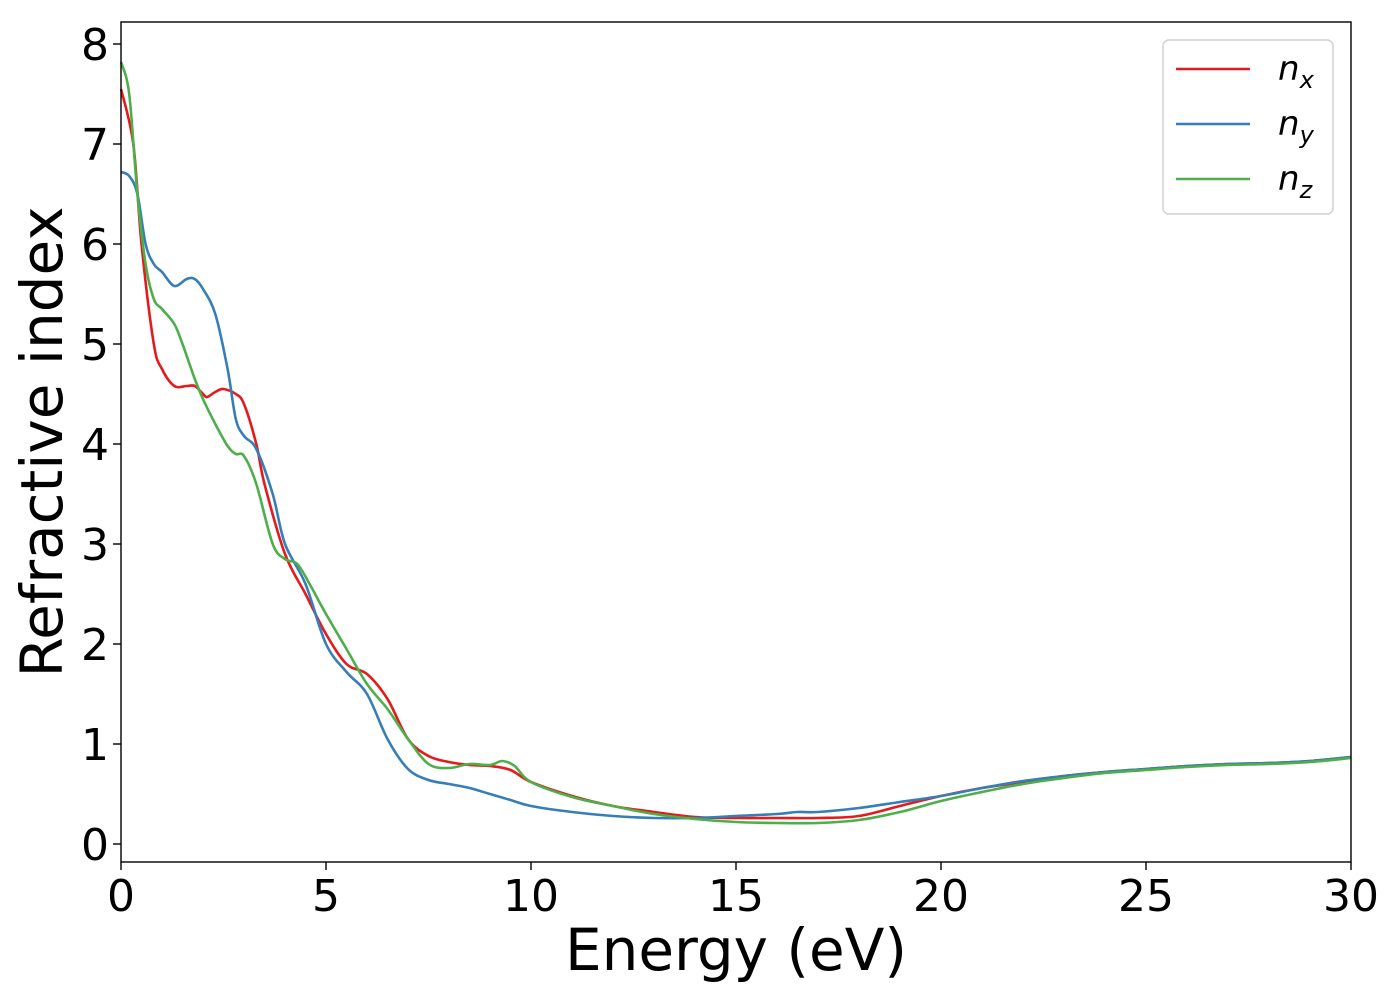 Image resolution: width=1400 pixels, height=1000 pixels. Describe the element at coordinates (95, 45) in the screenshot. I see `y-tick-label: 8` at that location.